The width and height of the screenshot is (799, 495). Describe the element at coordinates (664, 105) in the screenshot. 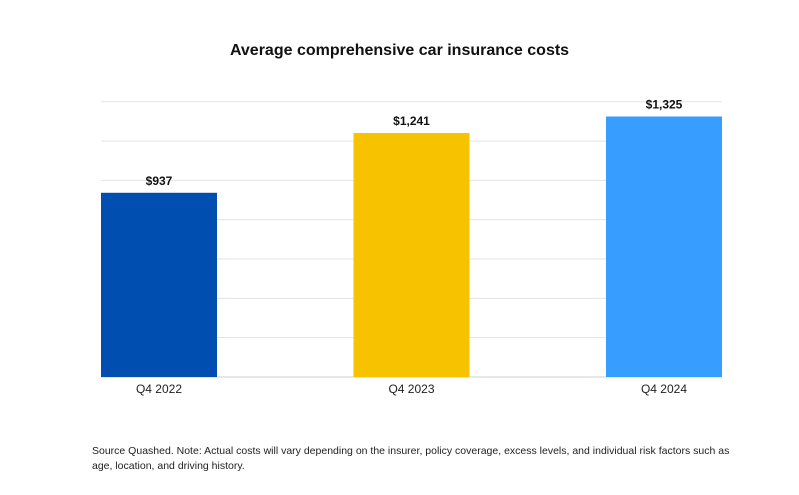

I see `data-label: $1,325` at that location.